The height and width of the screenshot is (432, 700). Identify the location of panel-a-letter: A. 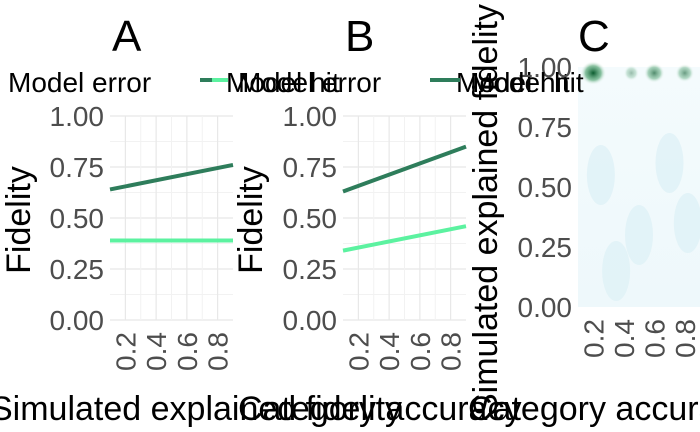
(127, 36).